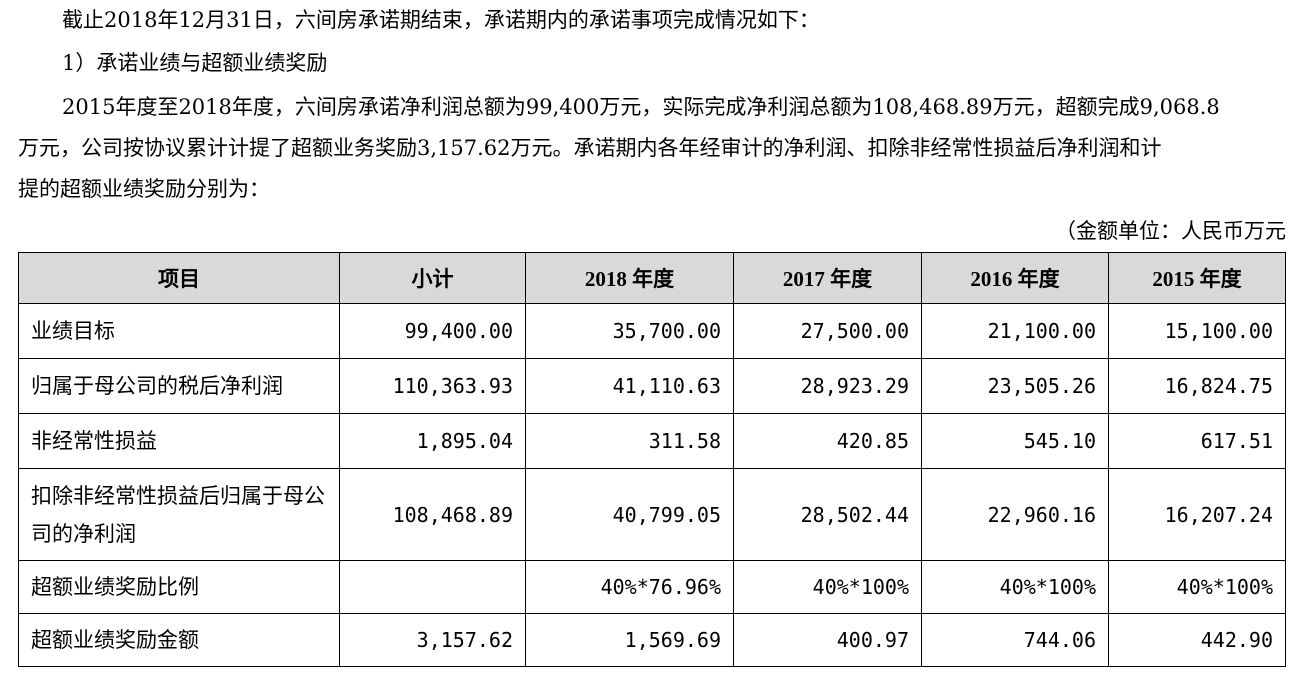 The height and width of the screenshot is (678, 1290). What do you see at coordinates (827, 514) in the screenshot?
I see `cell-2017: 28,502.44` at bounding box center [827, 514].